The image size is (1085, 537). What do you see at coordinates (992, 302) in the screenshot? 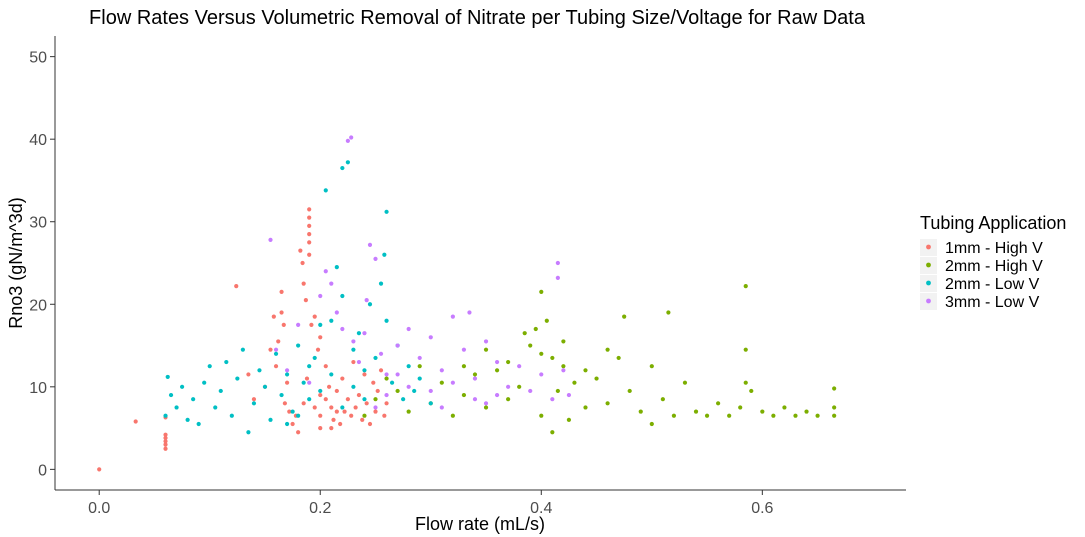
I see `legend-label: 3mm - Low V` at bounding box center [992, 302].